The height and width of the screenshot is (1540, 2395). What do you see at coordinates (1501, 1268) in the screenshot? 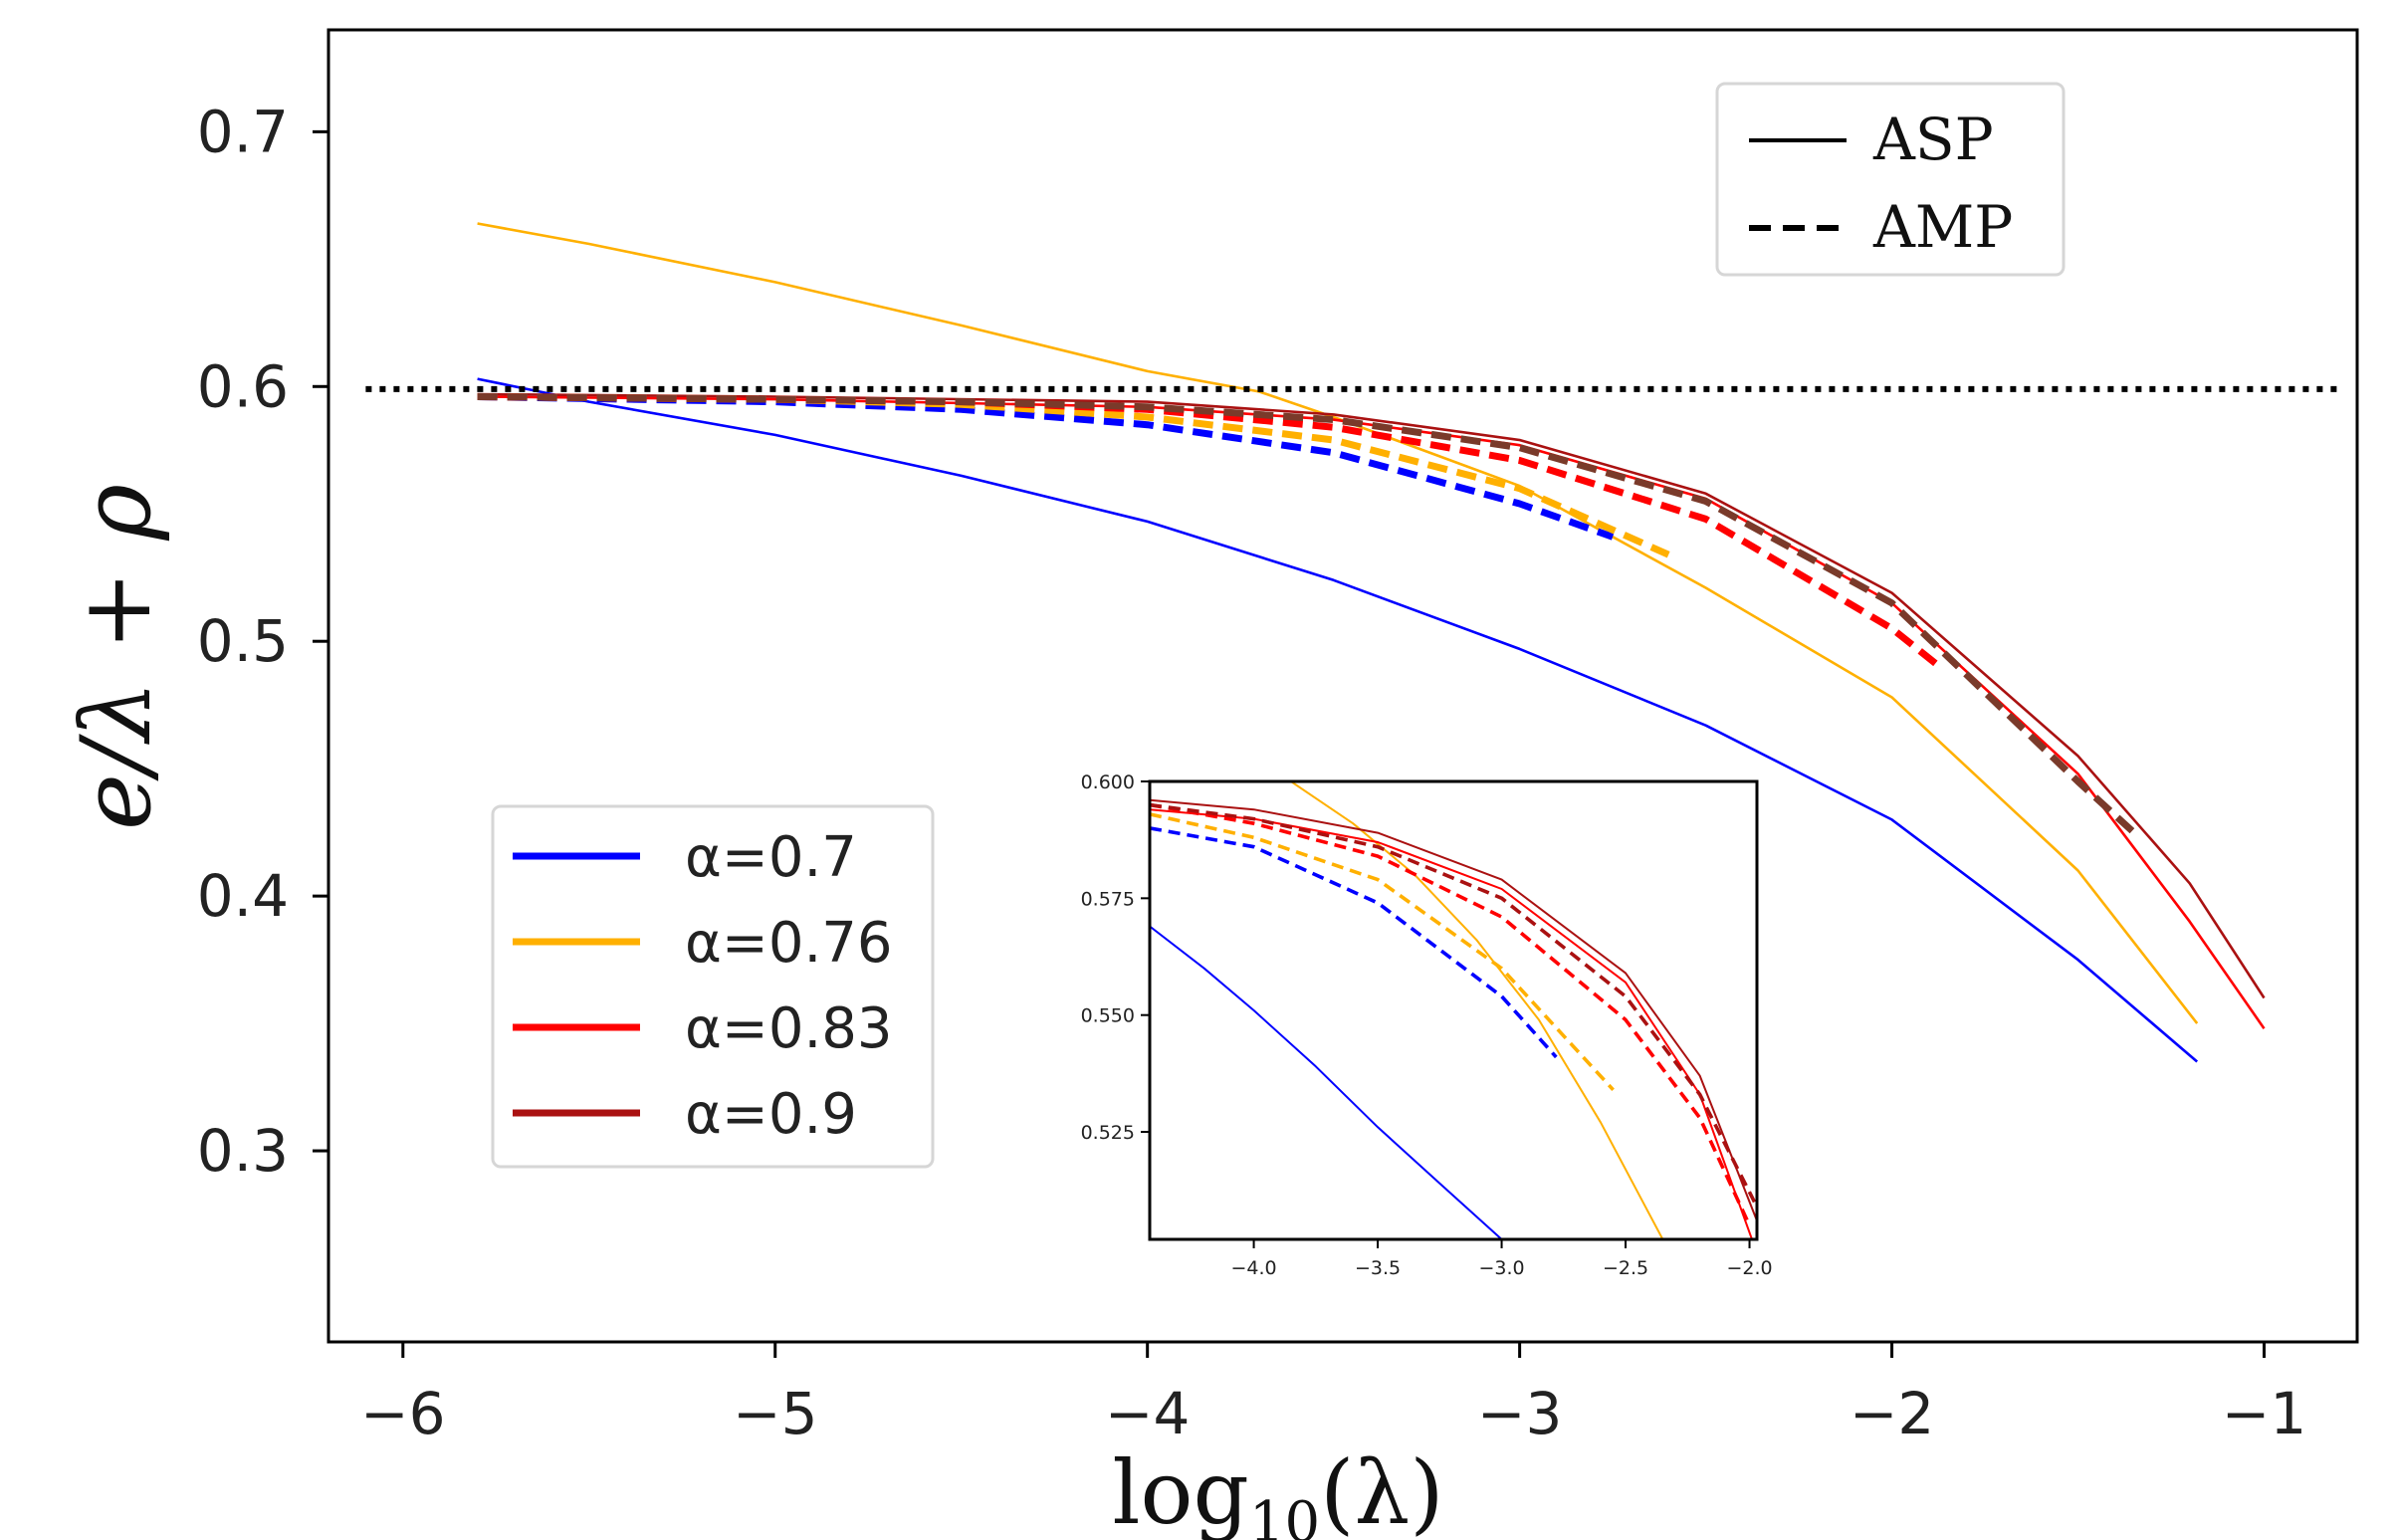
I see `inset-x-tick-label: −3.0` at bounding box center [1501, 1268].